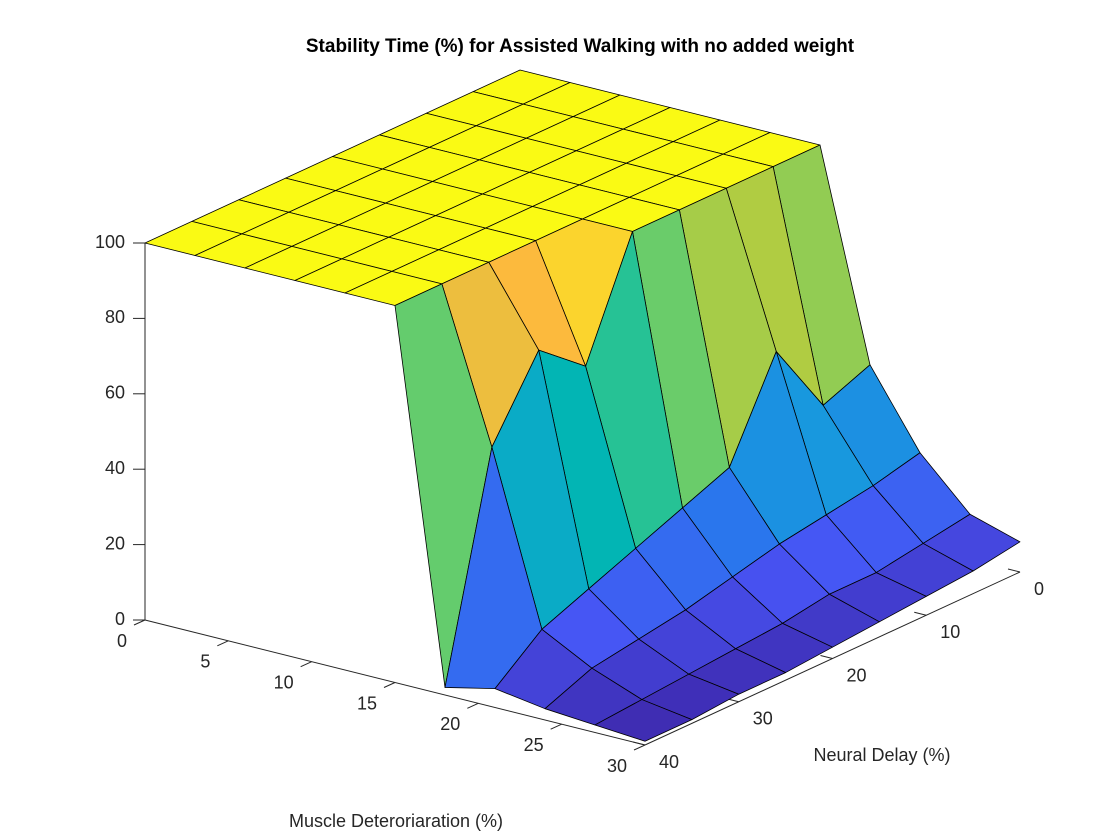 This screenshot has height=840, width=1120. What do you see at coordinates (669, 762) in the screenshot?
I see `y-tick-label: 40` at bounding box center [669, 762].